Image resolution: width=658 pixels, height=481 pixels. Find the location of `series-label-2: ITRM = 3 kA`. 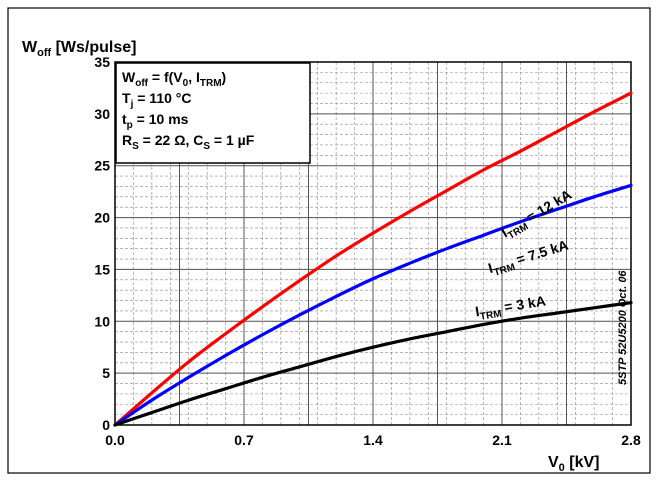

series-label-2: ITRM = 3 kA is located at coordinates (510, 308).